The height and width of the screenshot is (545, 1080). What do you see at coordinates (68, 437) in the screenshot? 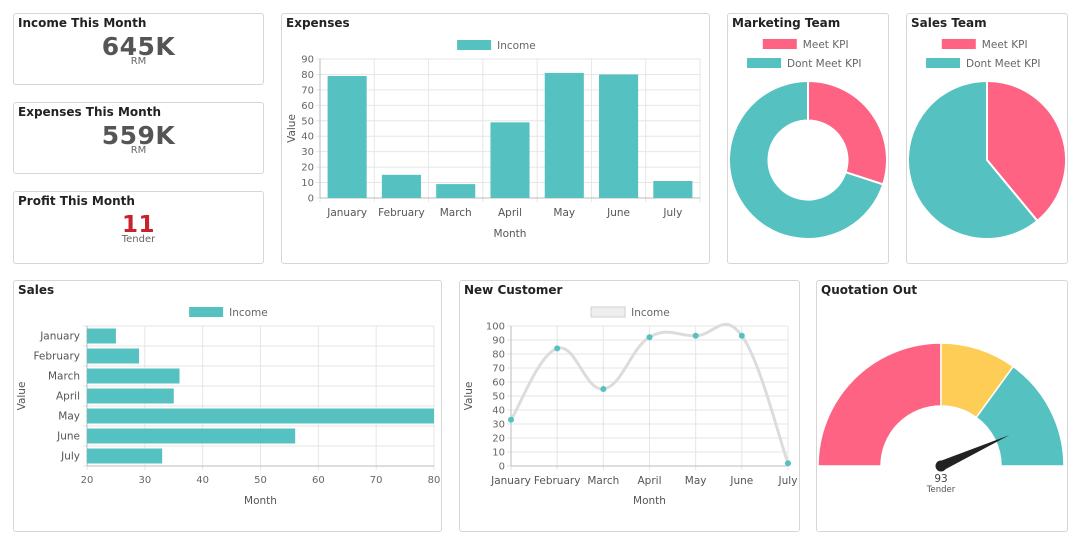
I see `sales-y-tick: June` at bounding box center [68, 437].